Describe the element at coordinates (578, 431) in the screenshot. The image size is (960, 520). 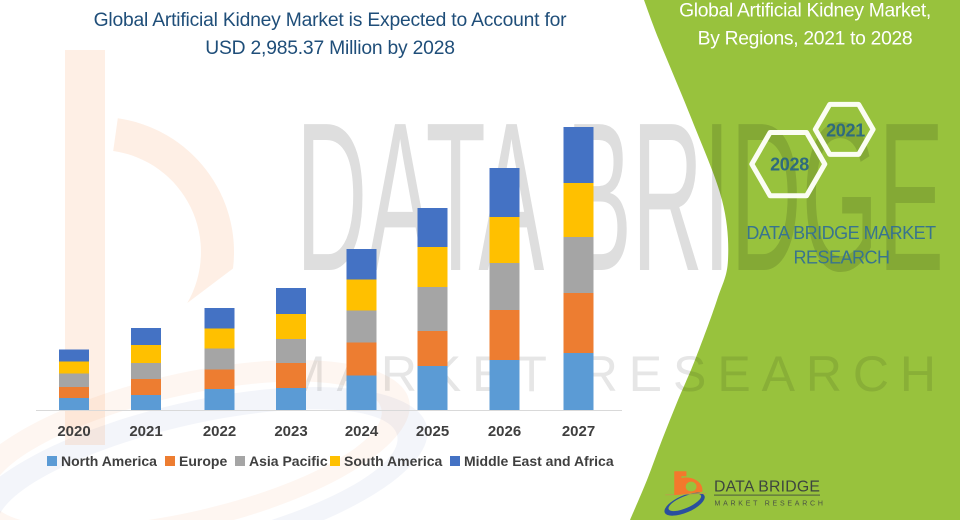
I see `svg-text: 2027` at that location.